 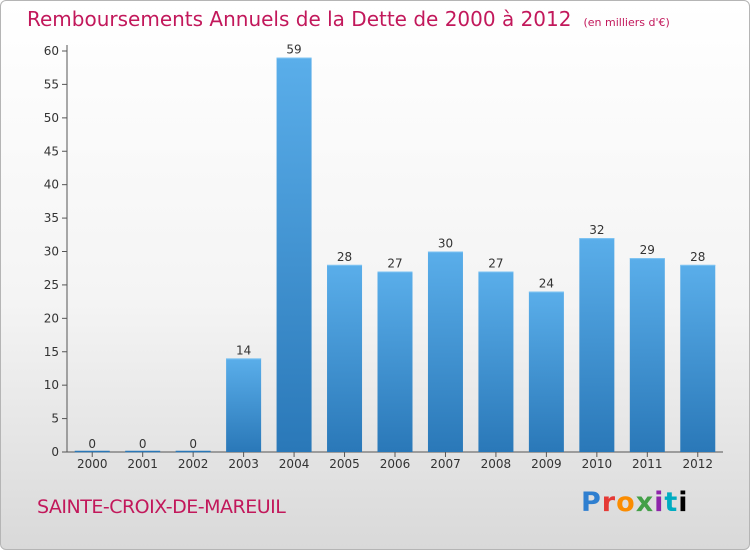 What do you see at coordinates (626, 22) in the screenshot?
I see `chart-subtitle: (en milliers d'€)` at bounding box center [626, 22].